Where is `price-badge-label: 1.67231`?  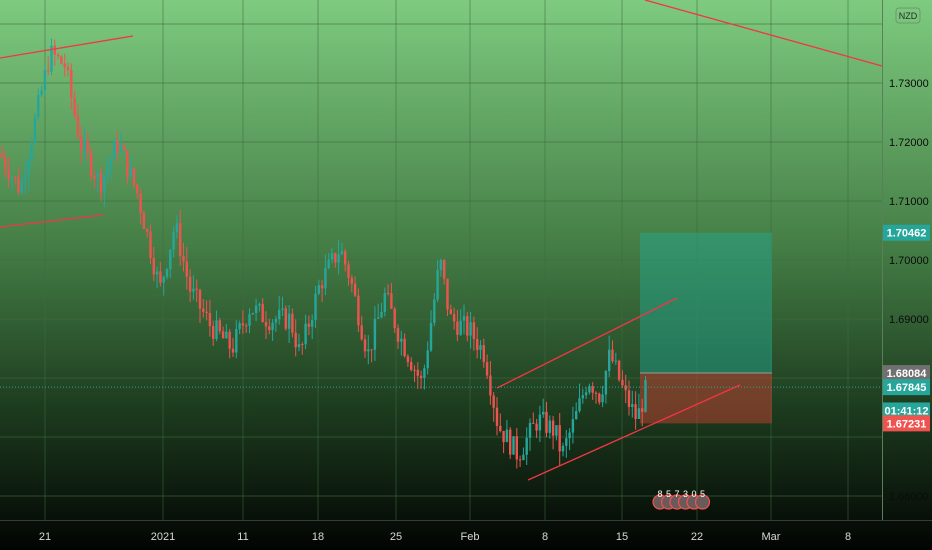
price-badge-label: 1.67231 is located at coordinates (907, 424).